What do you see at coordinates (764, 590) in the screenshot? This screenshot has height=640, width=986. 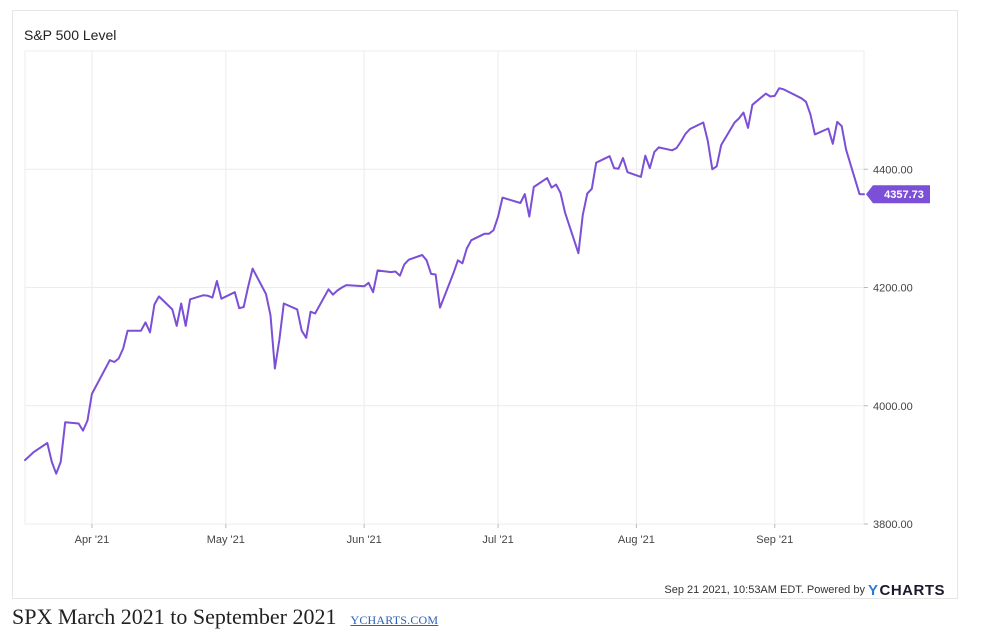 I see `timestamp-text: Sep 21 2021, 10:53AM EDT. Powered by` at bounding box center [764, 590].